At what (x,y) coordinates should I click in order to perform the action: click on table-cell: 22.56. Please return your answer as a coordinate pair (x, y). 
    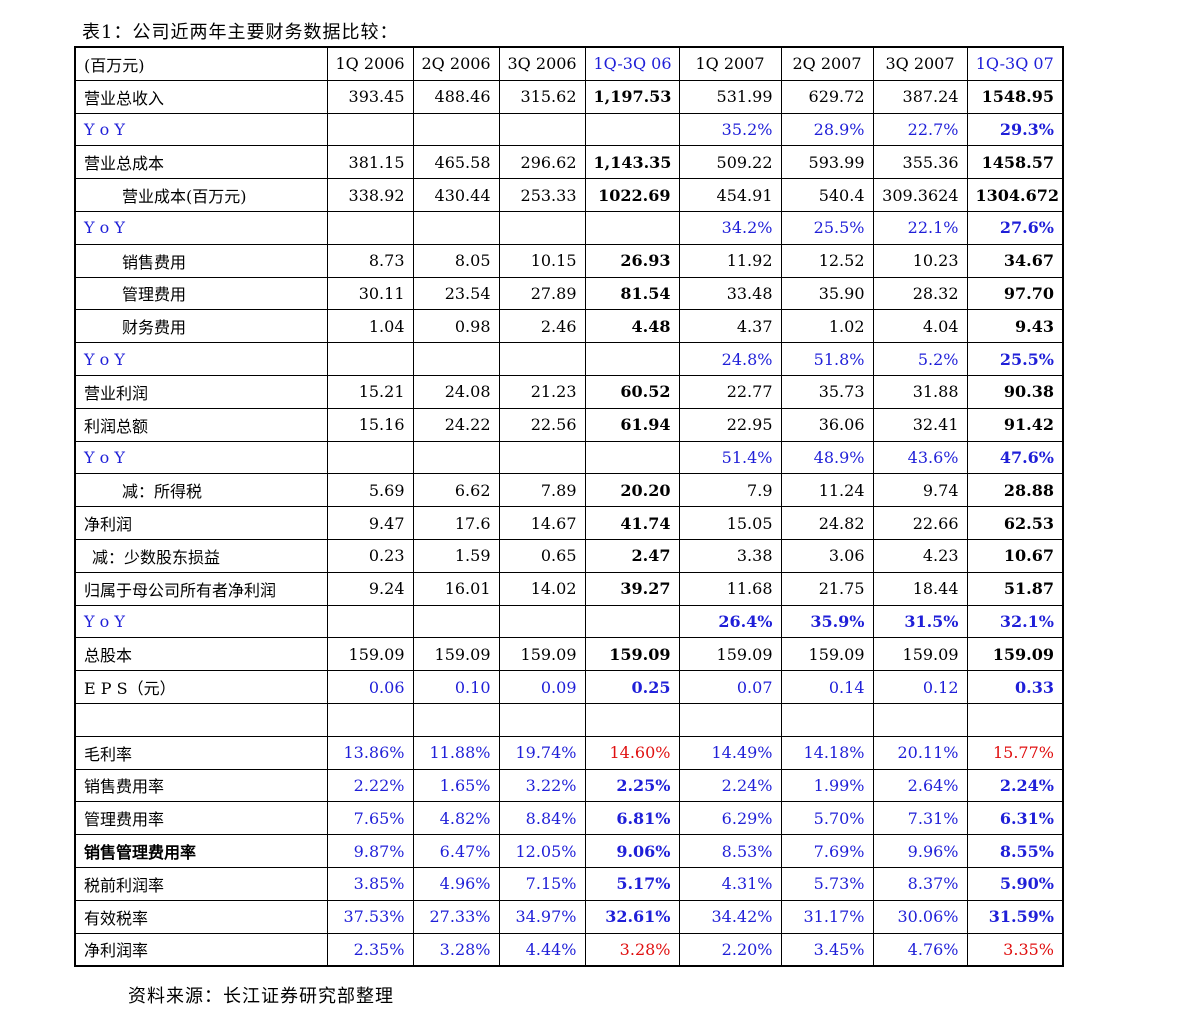
    Looking at the image, I should click on (542, 424).